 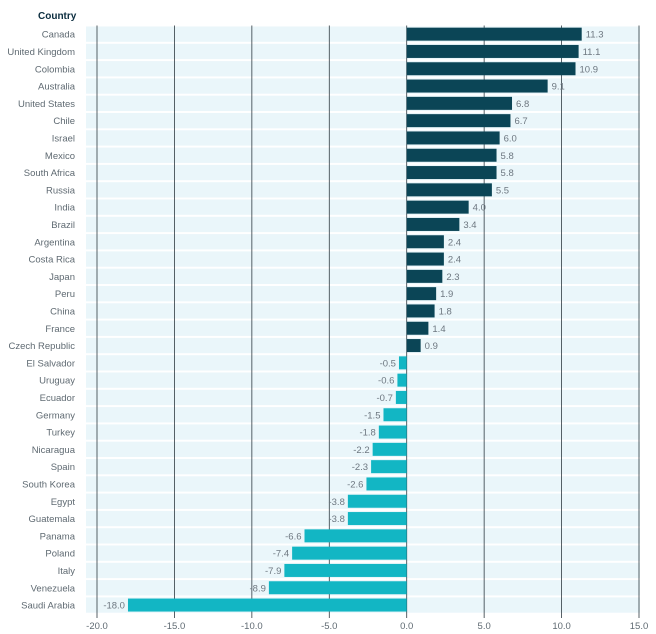 I want to click on category-label: Germany, so click(x=55, y=415).